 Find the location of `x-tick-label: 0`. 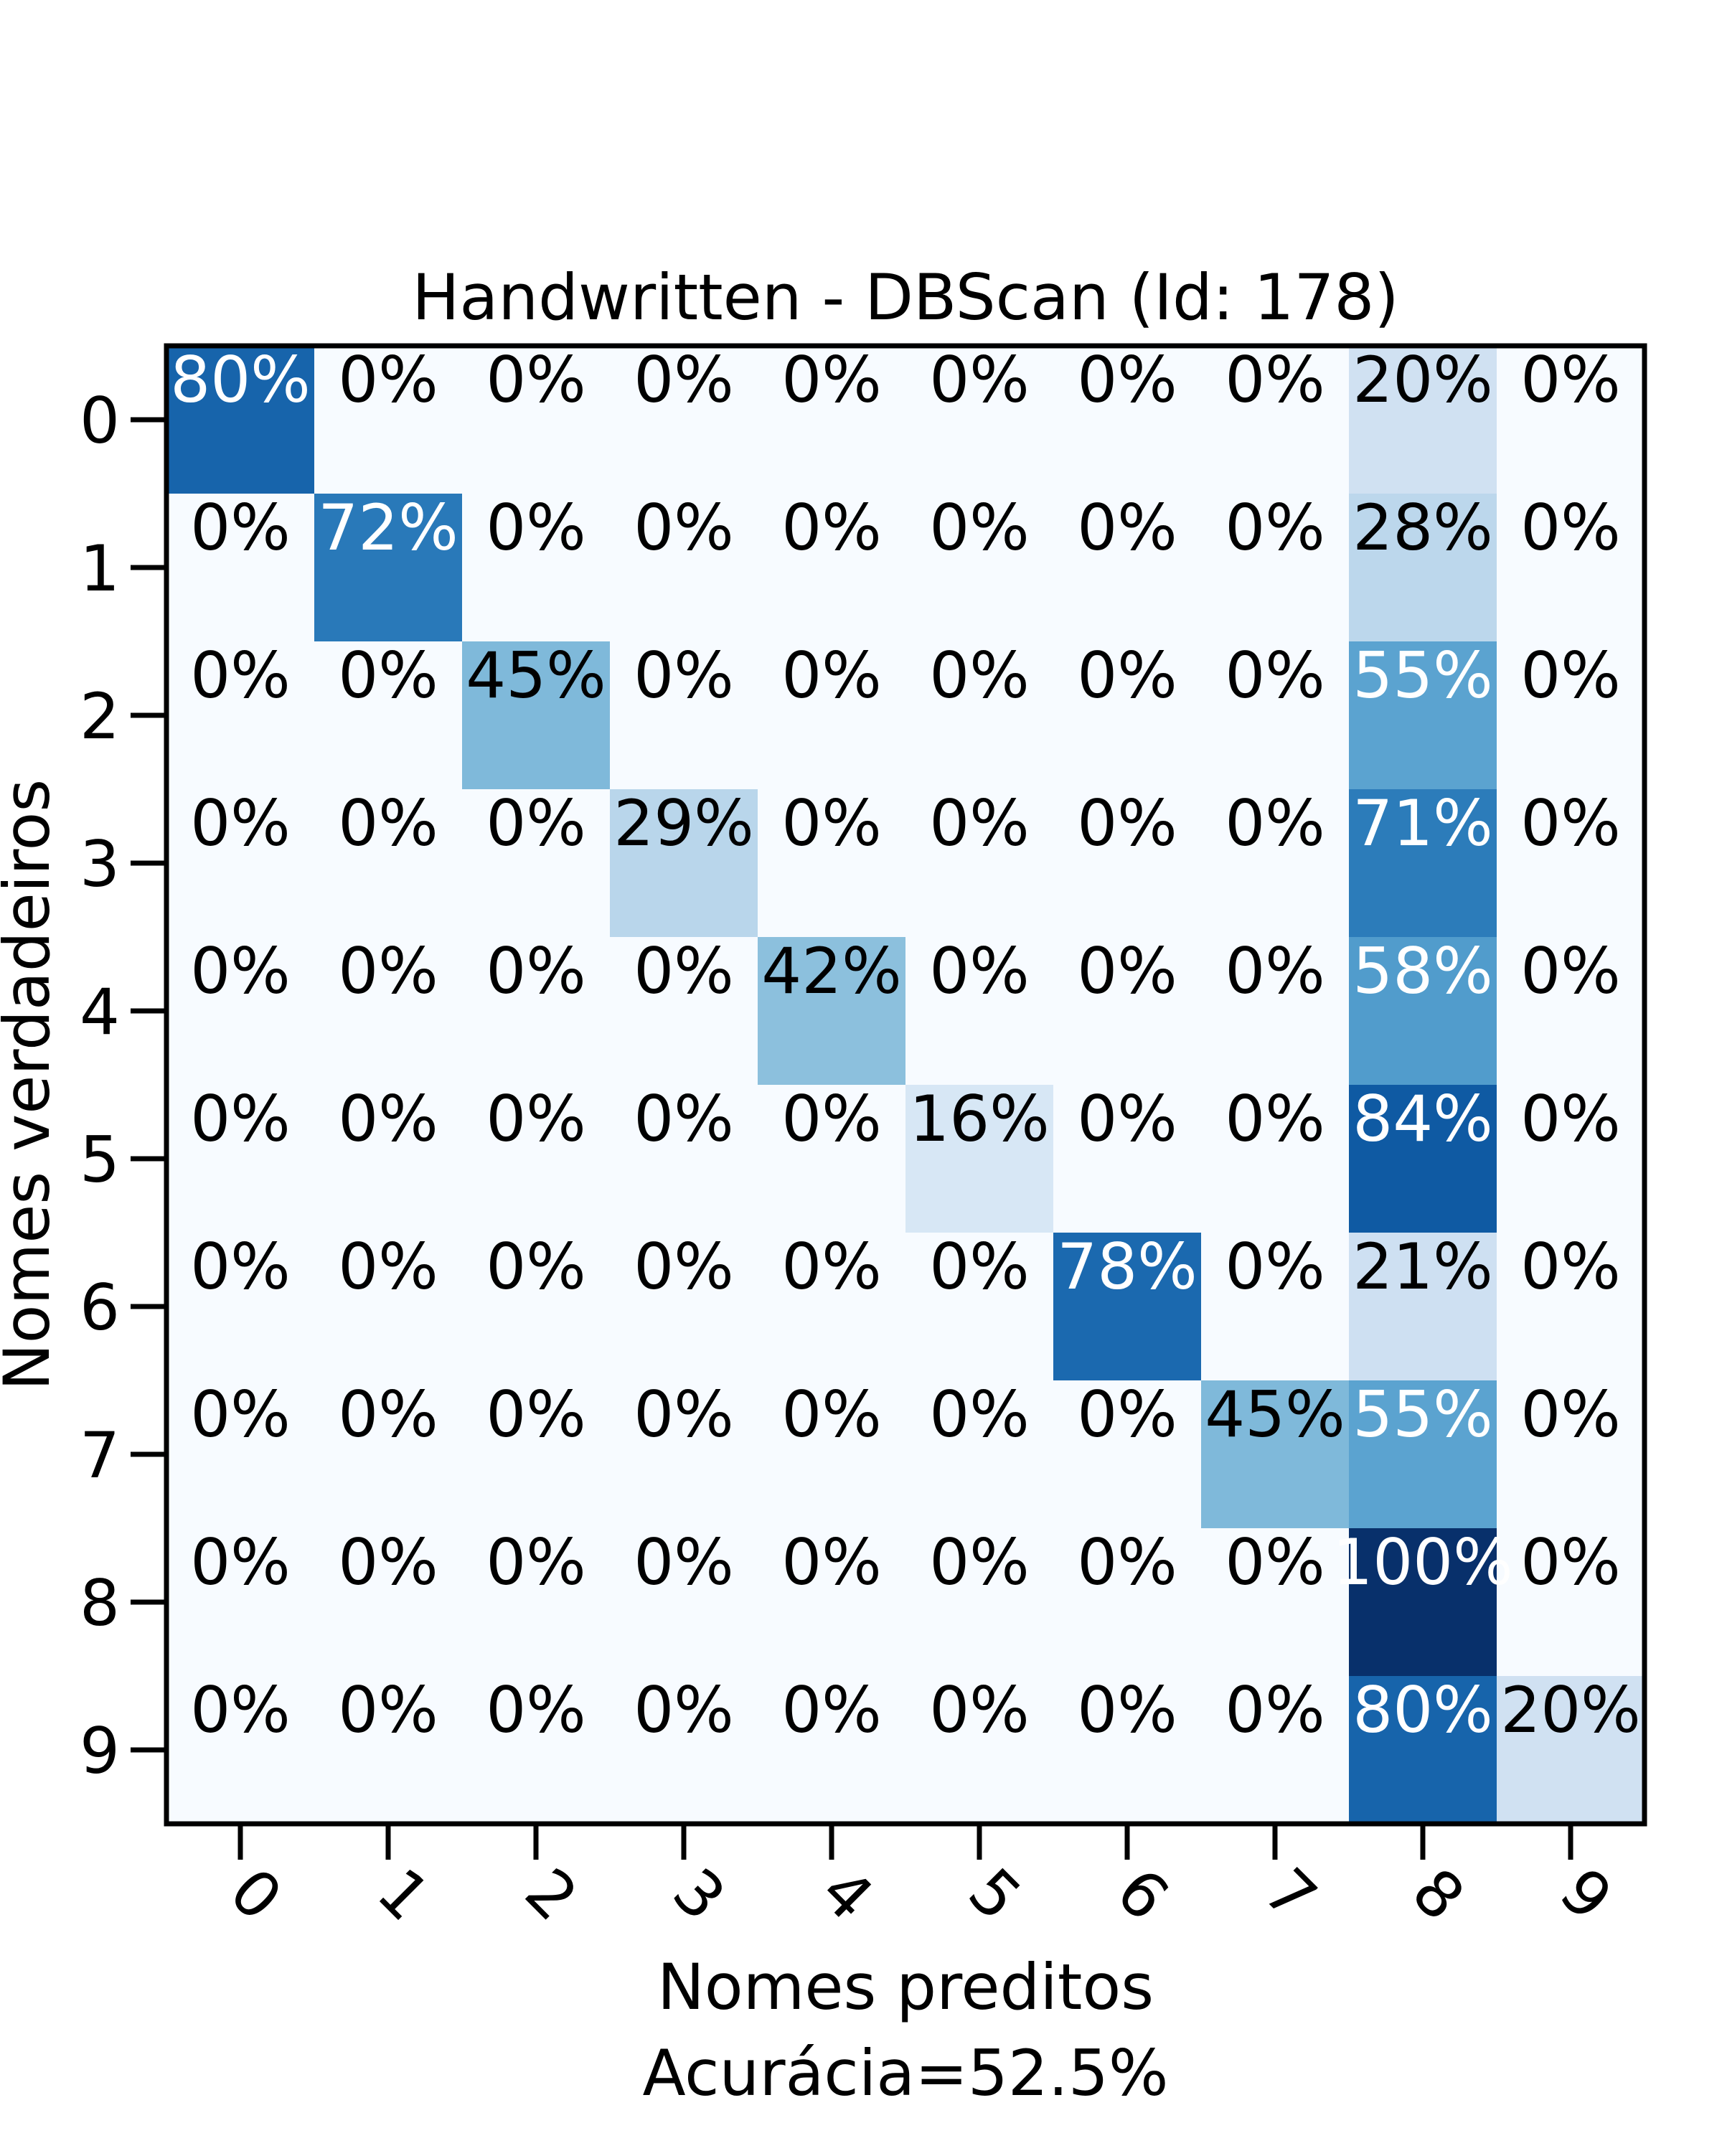

x-tick-label: 0 is located at coordinates (256, 1894).